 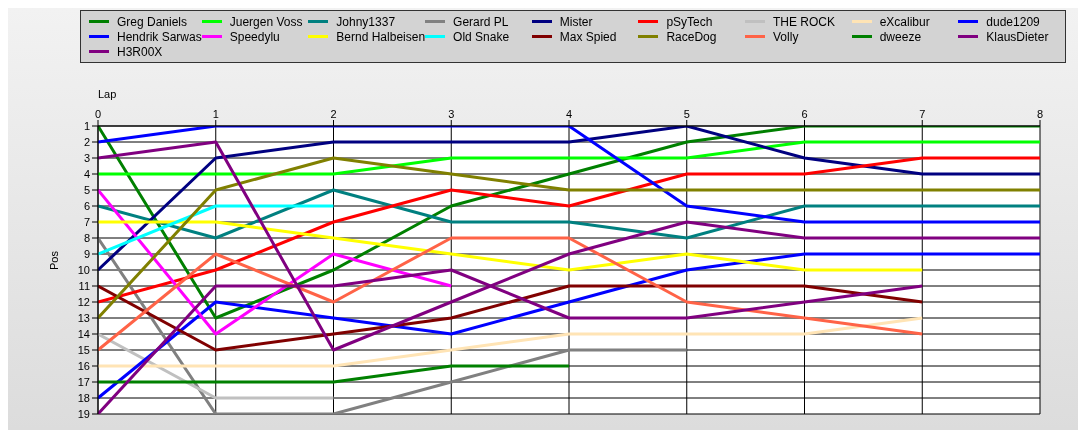 I want to click on legend-label: Speedylu, so click(x=254, y=36).